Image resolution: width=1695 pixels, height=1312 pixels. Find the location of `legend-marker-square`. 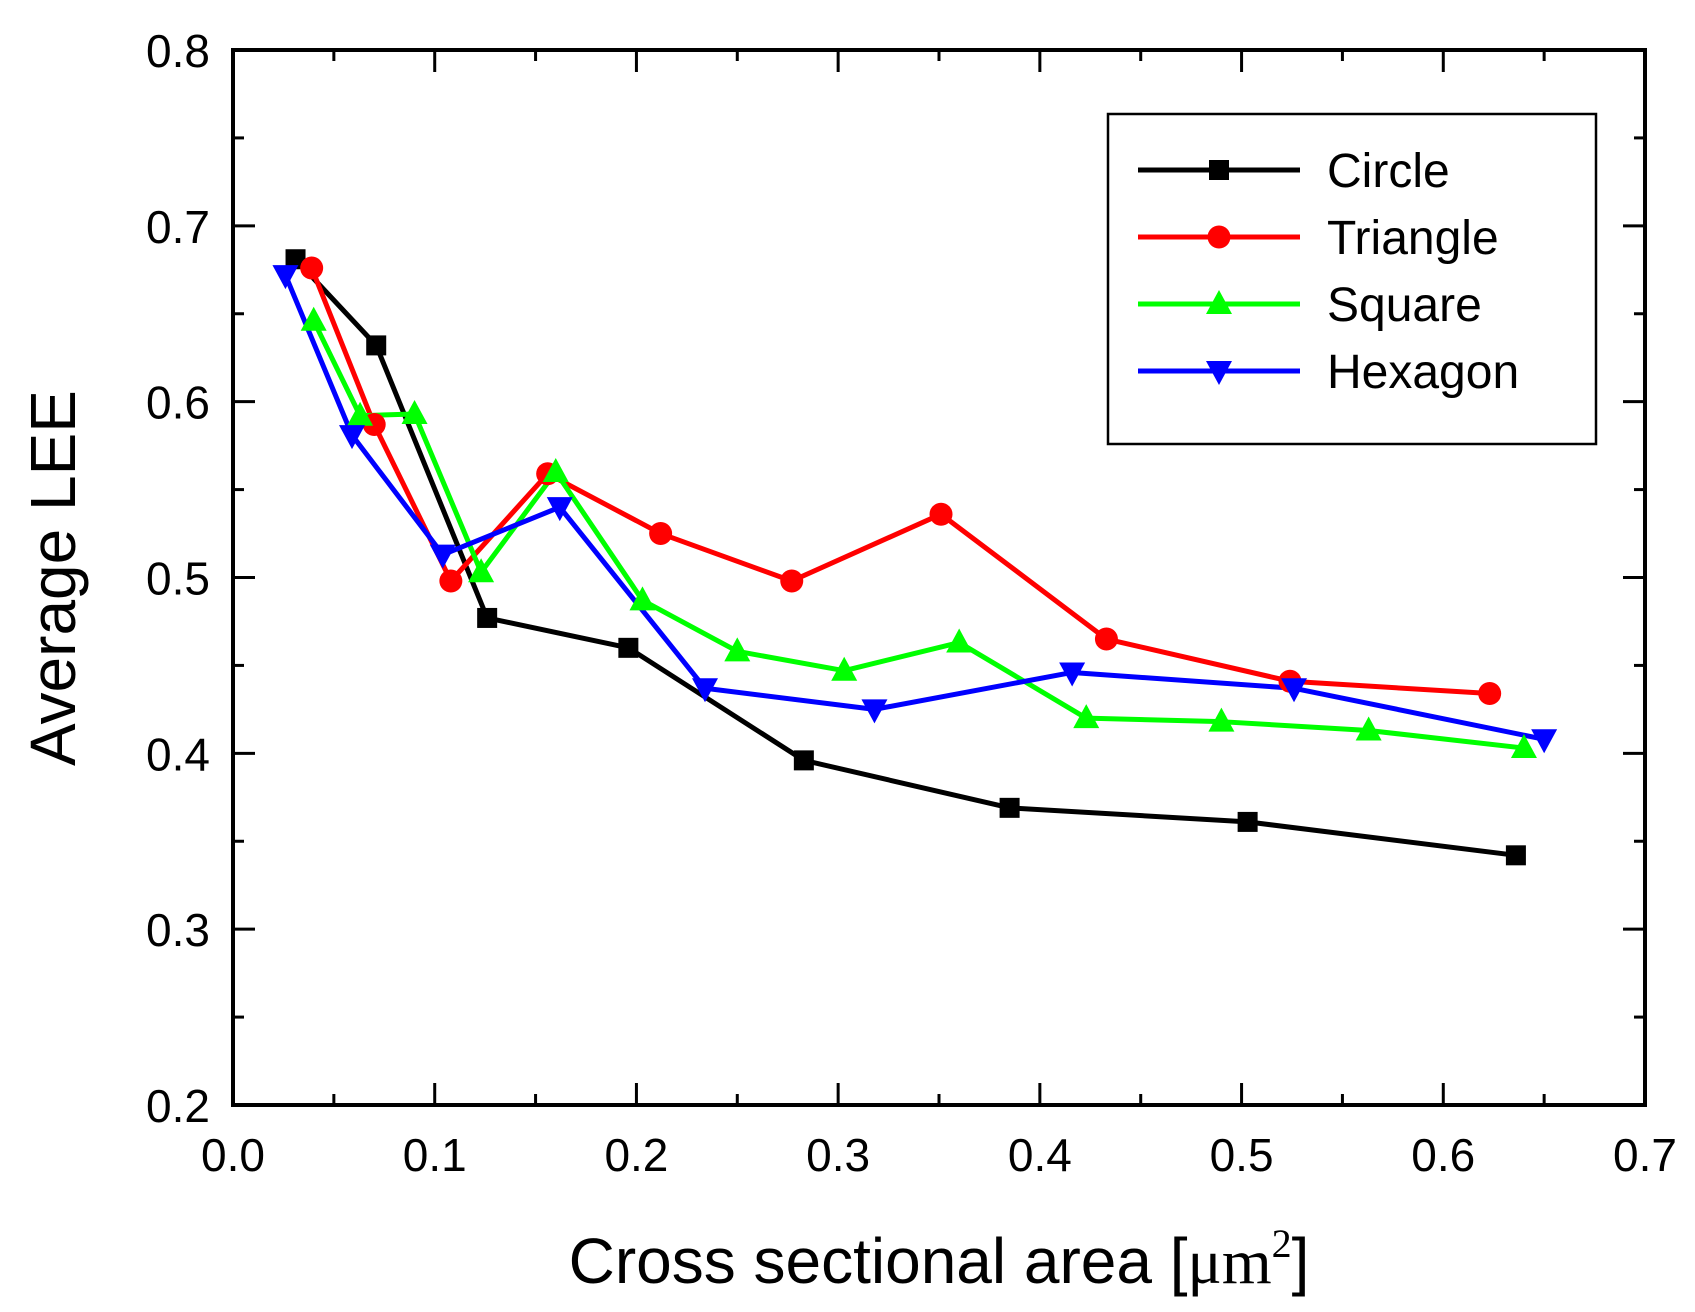

legend-marker-square is located at coordinates (1219, 302).